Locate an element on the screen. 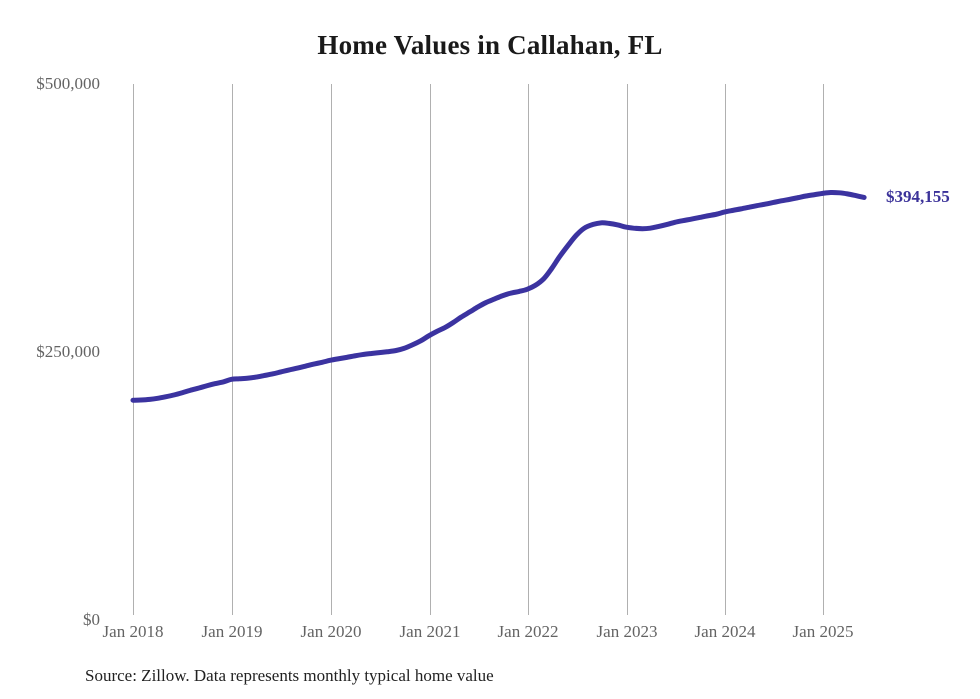  x-tick-label: Jan 2024 is located at coordinates (725, 631).